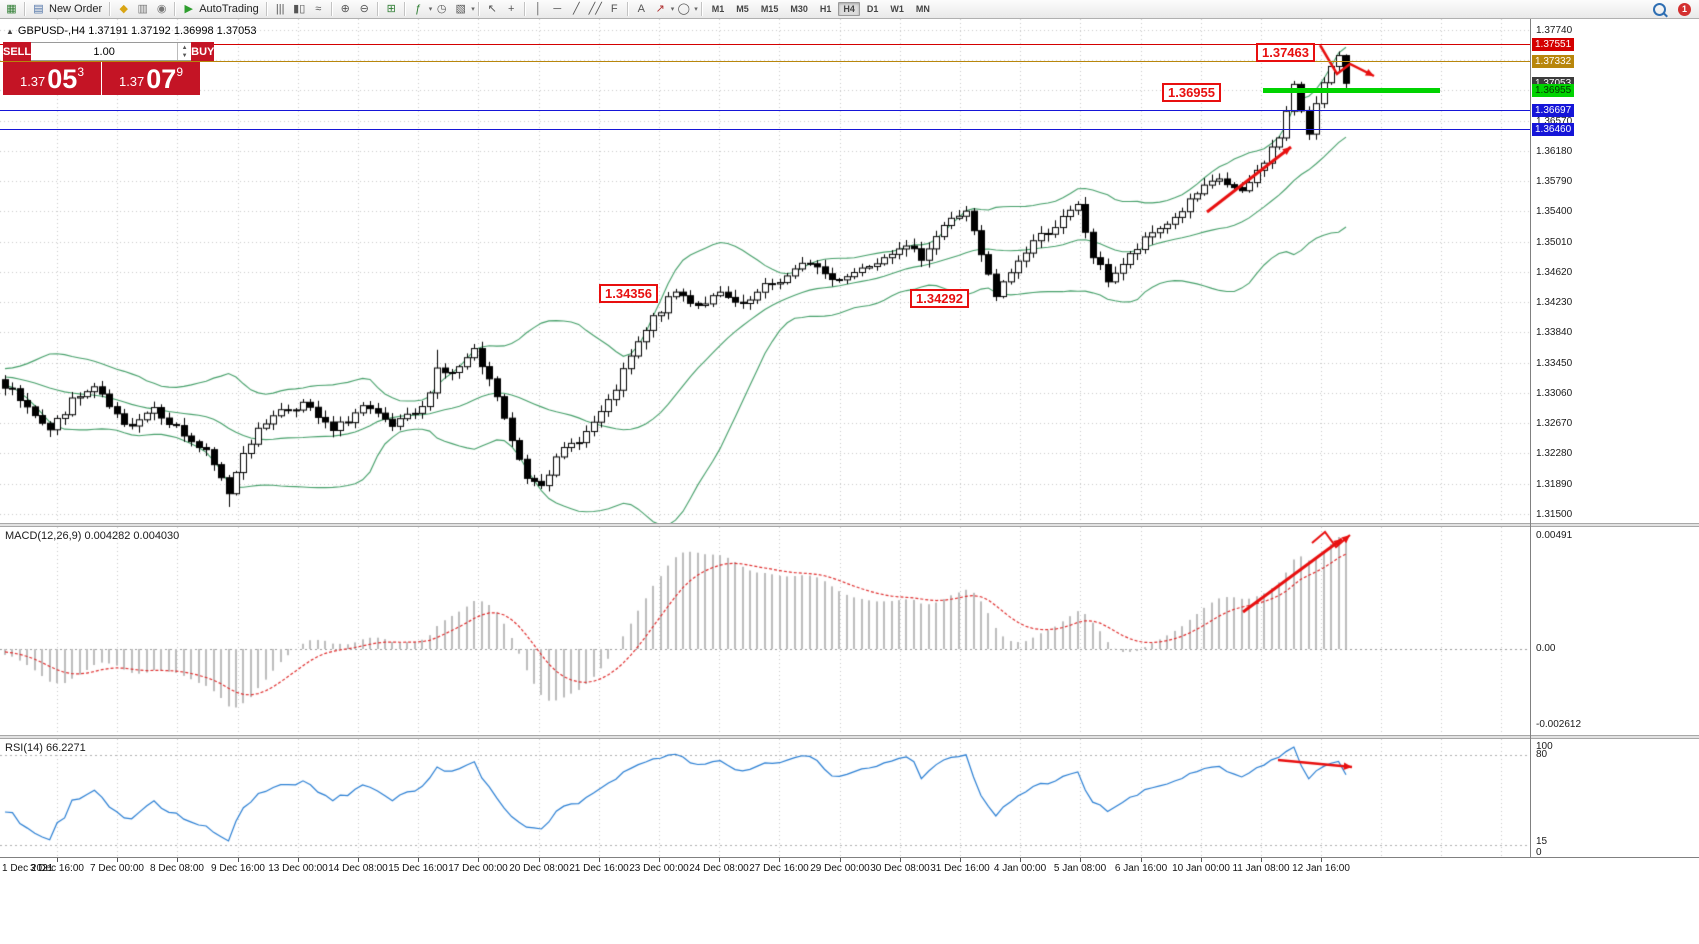  What do you see at coordinates (418, 9) in the screenshot?
I see `indicators-icon: ƒ` at bounding box center [418, 9].